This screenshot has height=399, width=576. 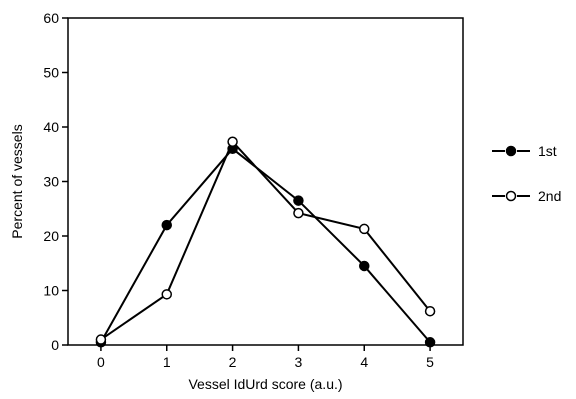 What do you see at coordinates (51, 182) in the screenshot?
I see `y-tick-label-3: 30` at bounding box center [51, 182].